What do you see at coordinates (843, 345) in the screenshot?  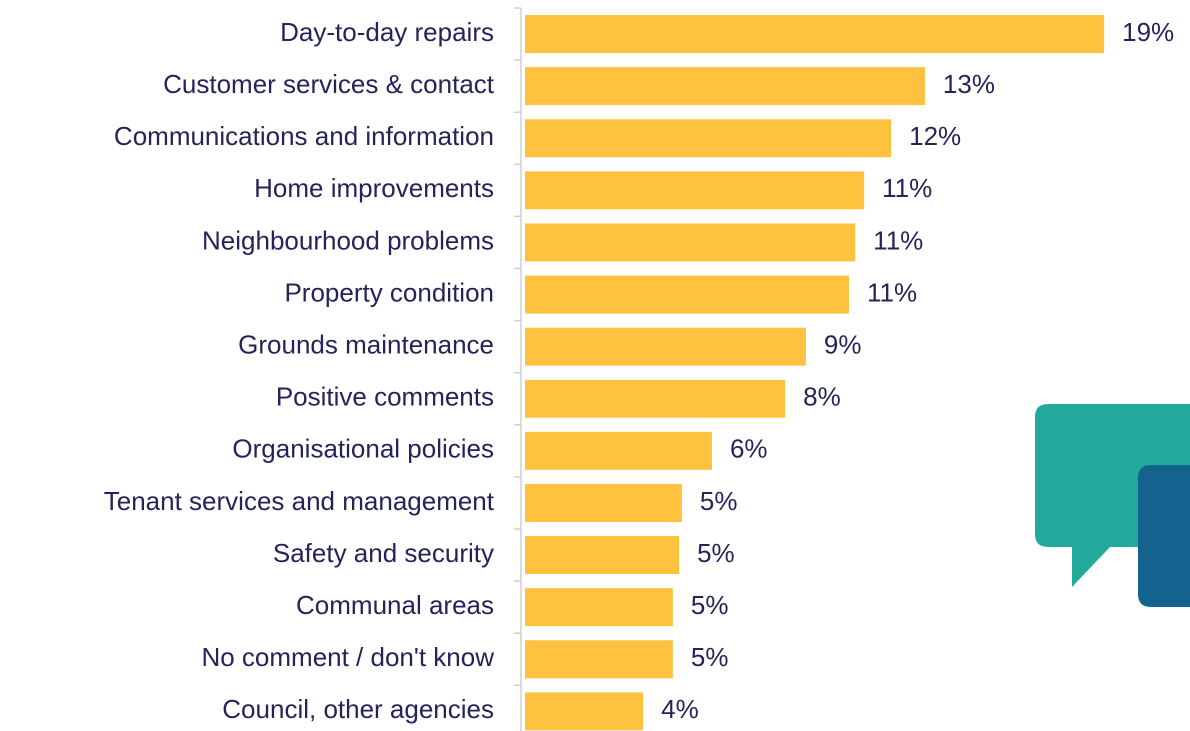 I see `value-label: 9%` at bounding box center [843, 345].